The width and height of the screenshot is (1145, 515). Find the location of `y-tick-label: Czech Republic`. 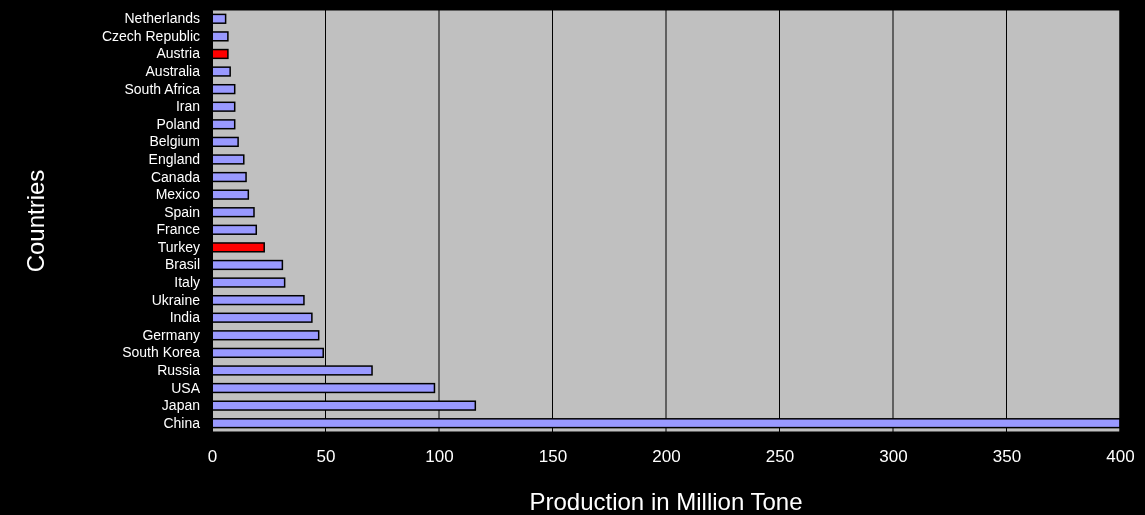

y-tick-label: Czech Republic is located at coordinates (150, 35).